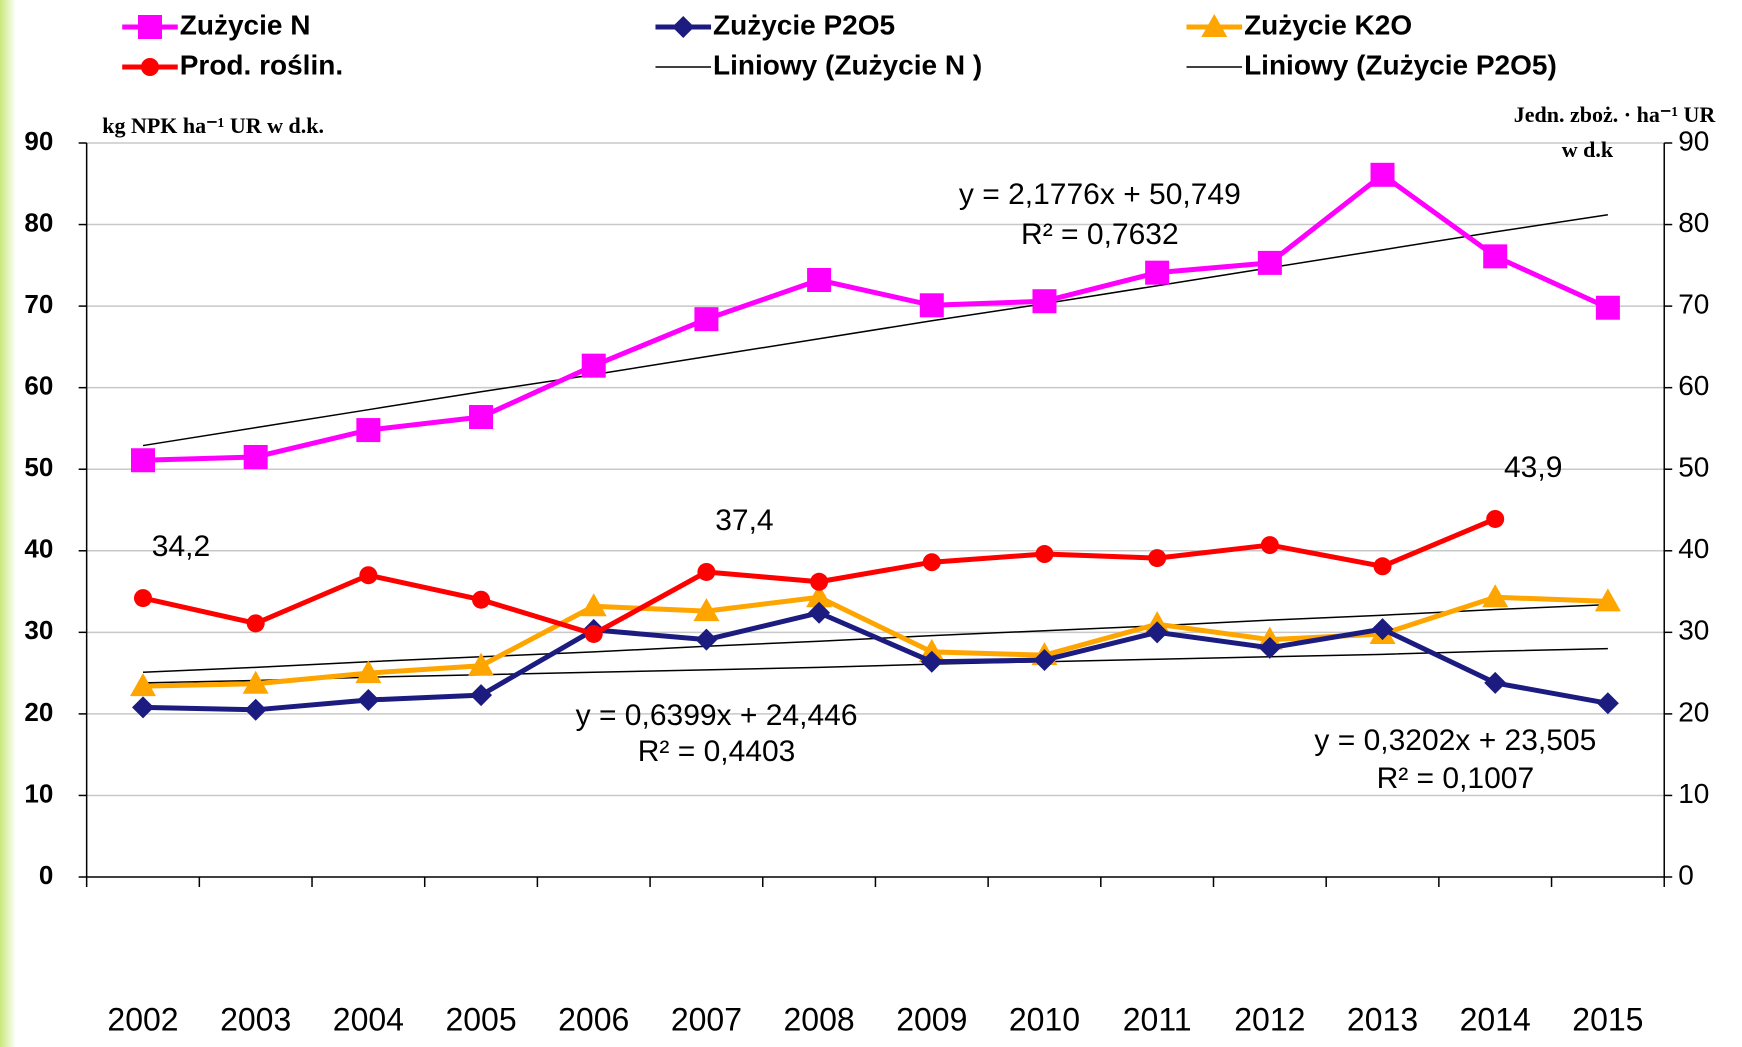  I want to click on y2-tick-label: 10, so click(1693, 793).